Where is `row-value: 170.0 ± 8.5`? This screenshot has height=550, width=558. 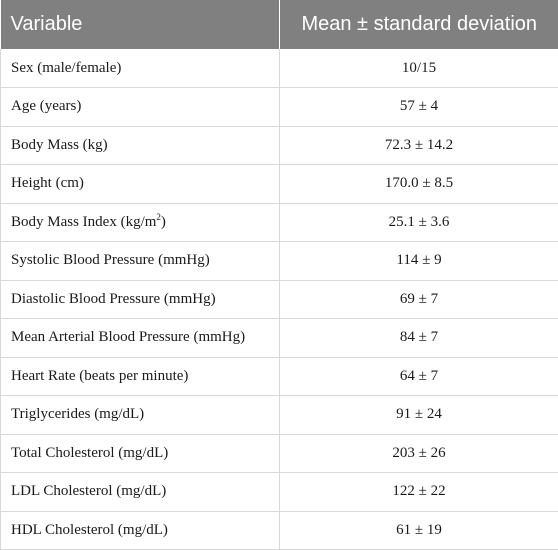
row-value: 170.0 ± 8.5 is located at coordinates (418, 184).